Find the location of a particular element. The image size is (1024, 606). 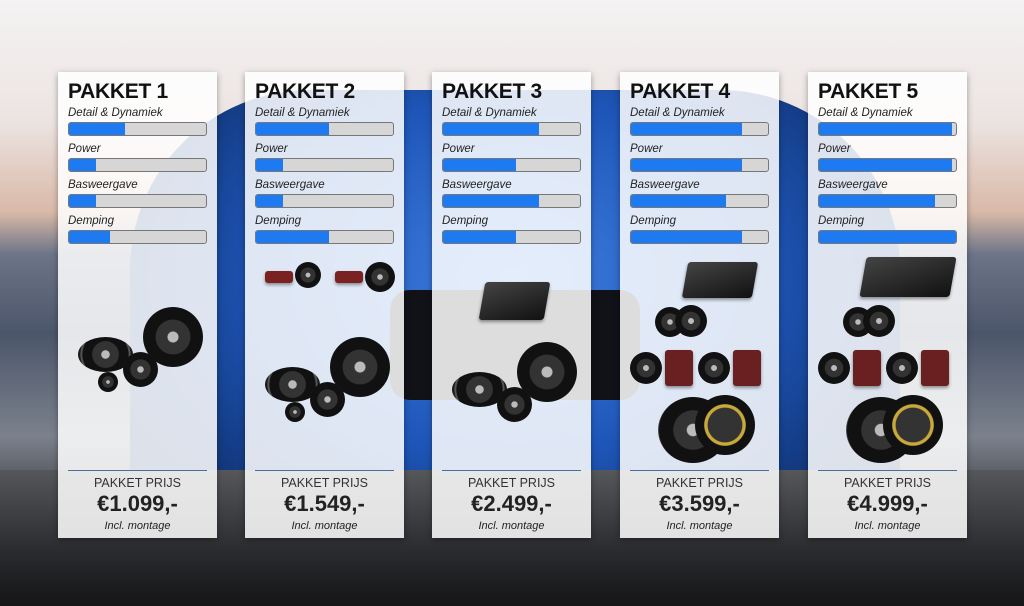

package-title: PAKKET 3 is located at coordinates (492, 91).